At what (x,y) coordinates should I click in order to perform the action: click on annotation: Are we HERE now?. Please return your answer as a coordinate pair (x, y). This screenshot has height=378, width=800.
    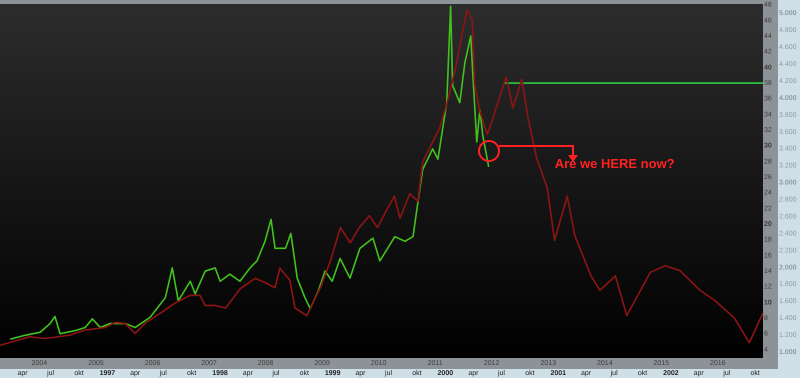
    Looking at the image, I should click on (614, 163).